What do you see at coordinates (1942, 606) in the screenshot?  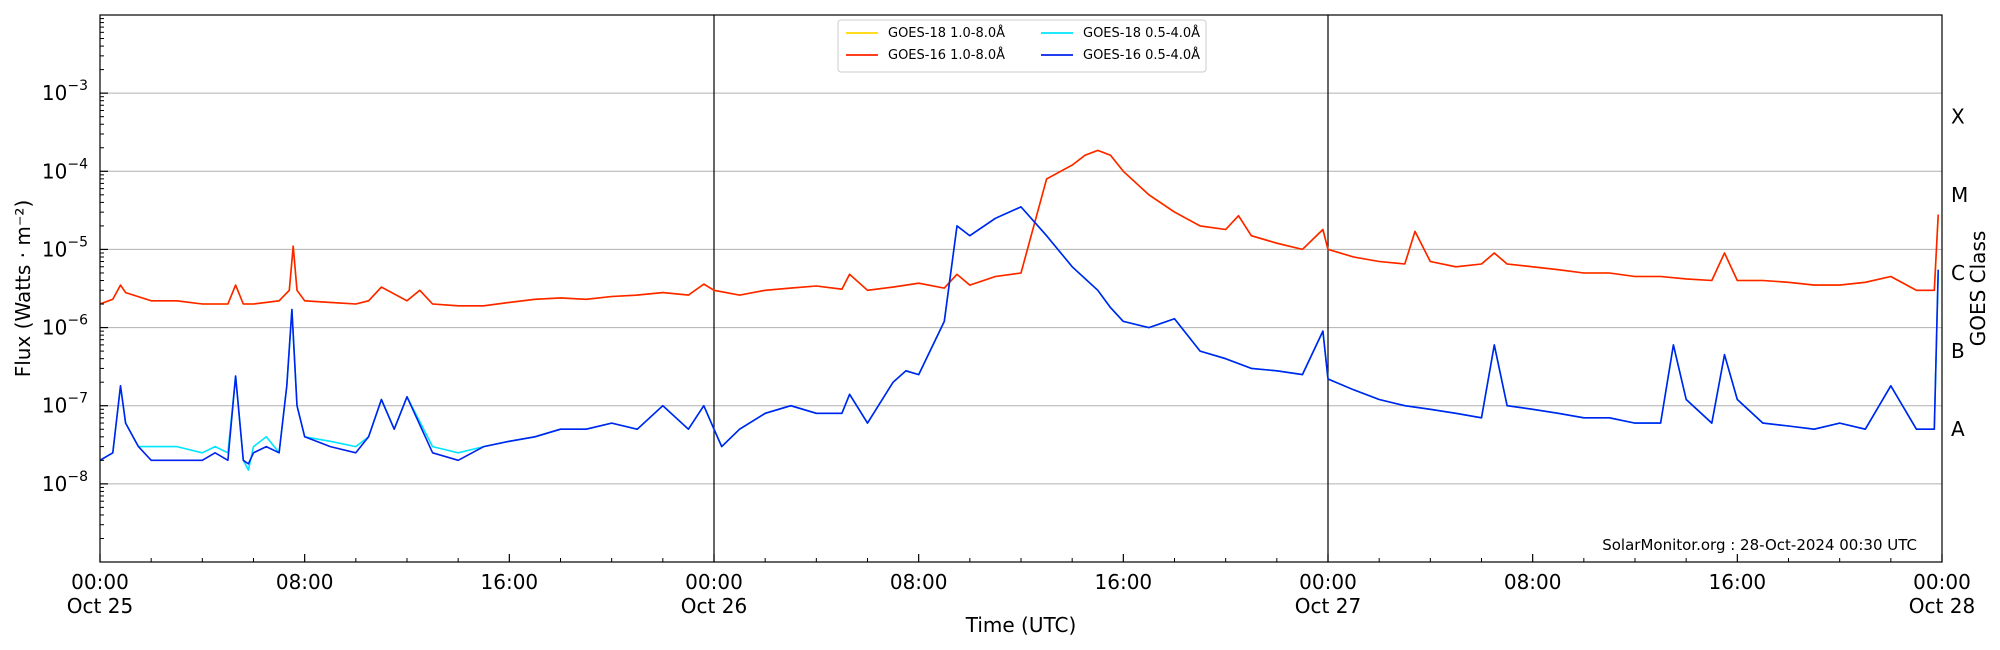 I see `x-tick-date: Oct 28` at bounding box center [1942, 606].